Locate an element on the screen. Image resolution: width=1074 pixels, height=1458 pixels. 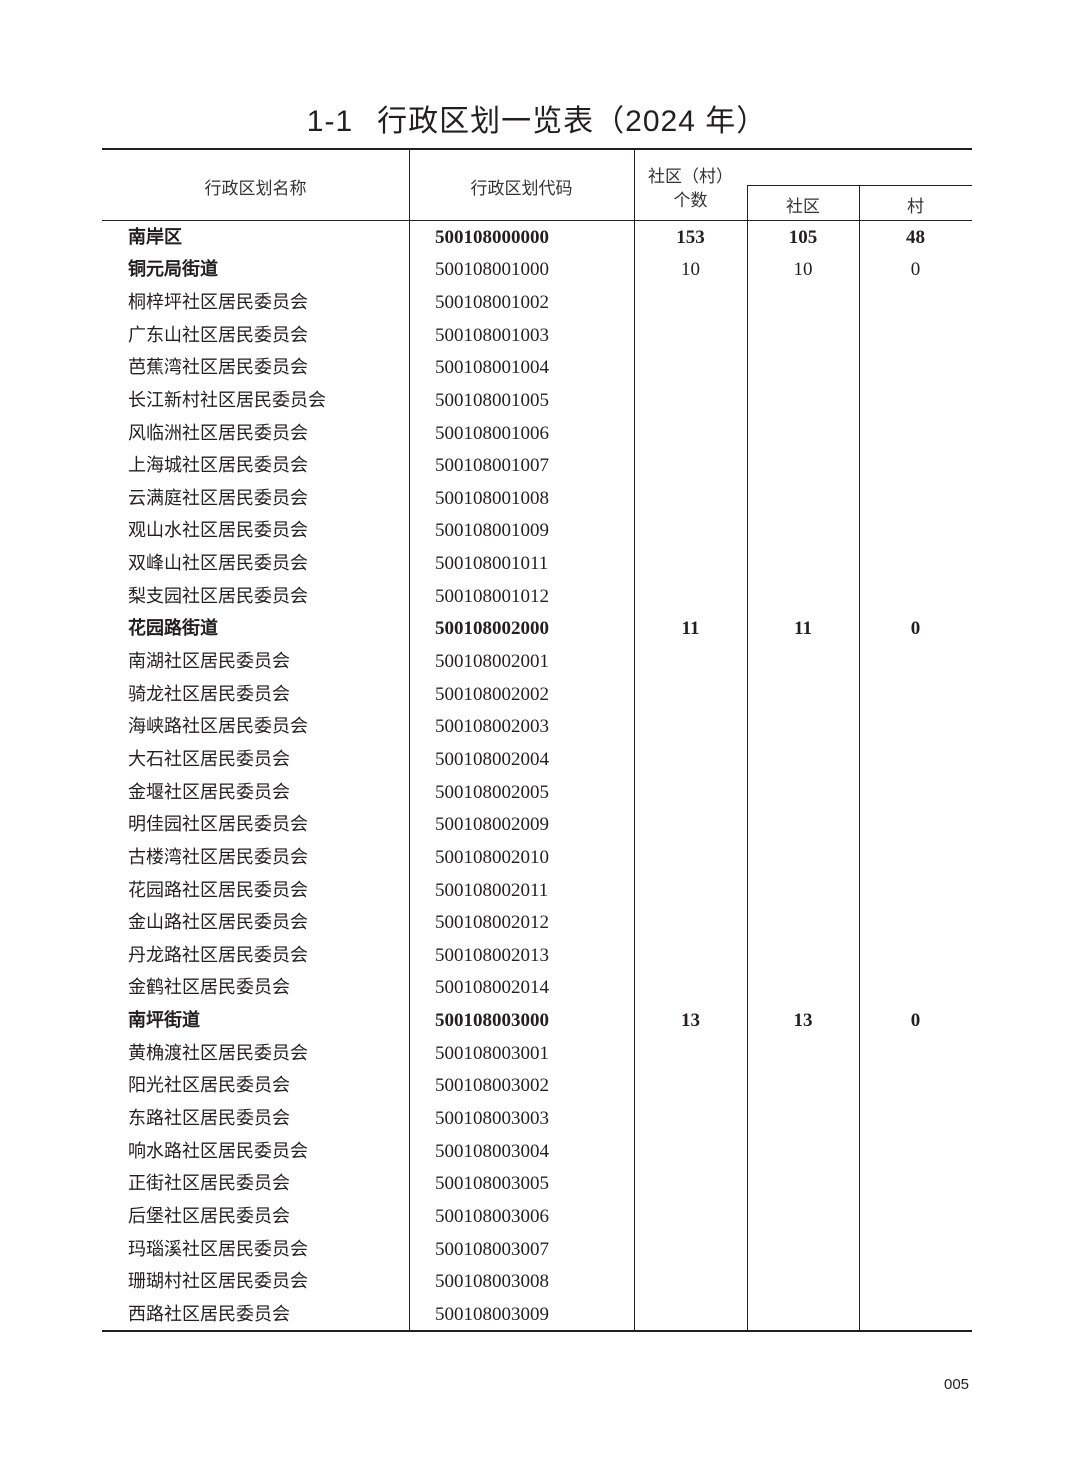
table-row: 金堰社区居民委员会 500108002005 is located at coordinates (537, 793).